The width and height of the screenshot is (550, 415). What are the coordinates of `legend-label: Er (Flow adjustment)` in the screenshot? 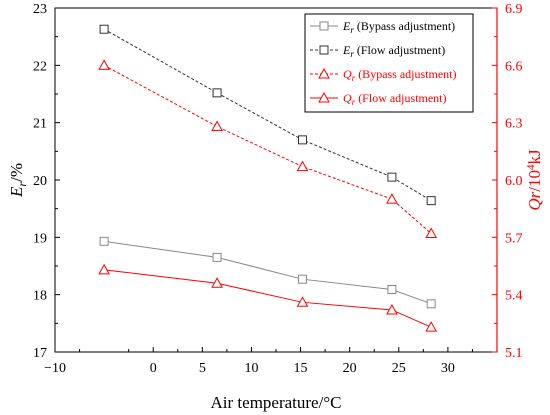 It's located at (393, 51).